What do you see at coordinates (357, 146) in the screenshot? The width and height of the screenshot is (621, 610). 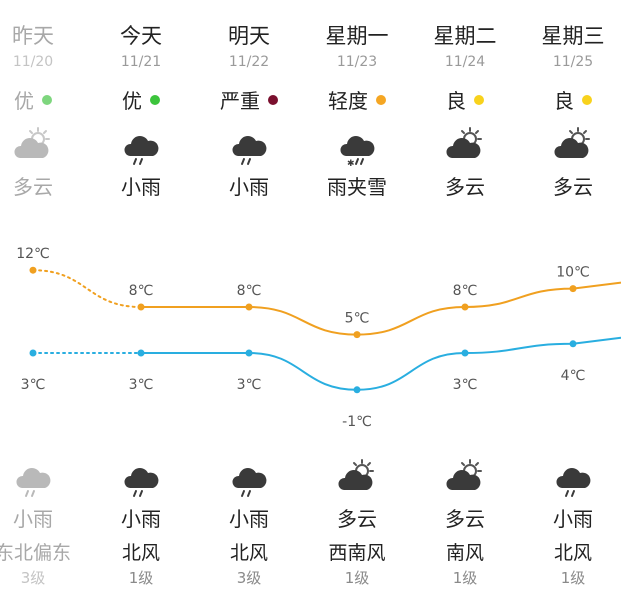 I see `sleet-cloud-icon: ✱` at bounding box center [357, 146].